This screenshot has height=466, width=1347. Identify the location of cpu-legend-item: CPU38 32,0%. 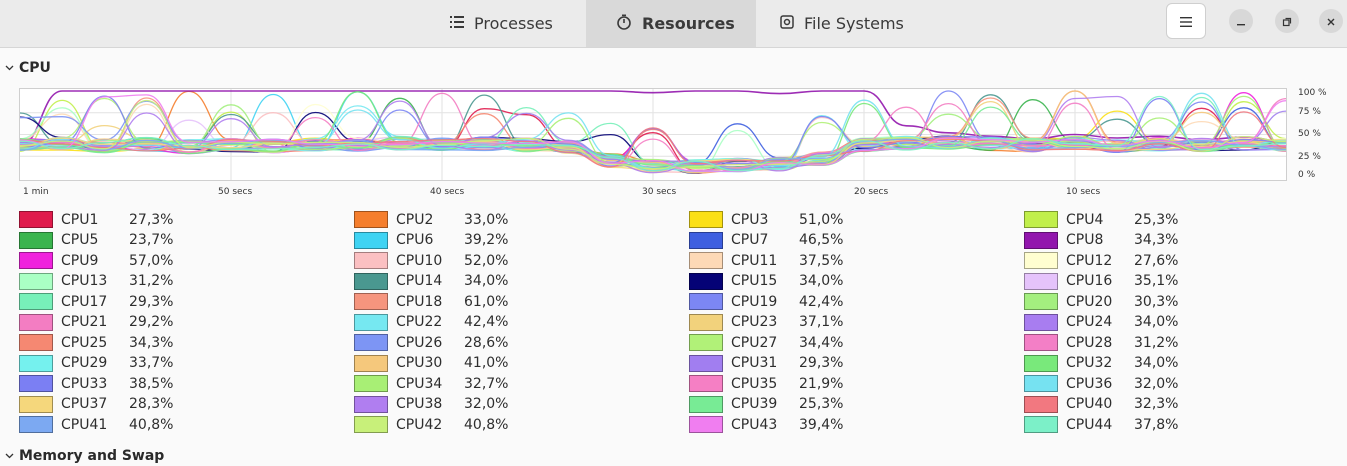
(514, 404).